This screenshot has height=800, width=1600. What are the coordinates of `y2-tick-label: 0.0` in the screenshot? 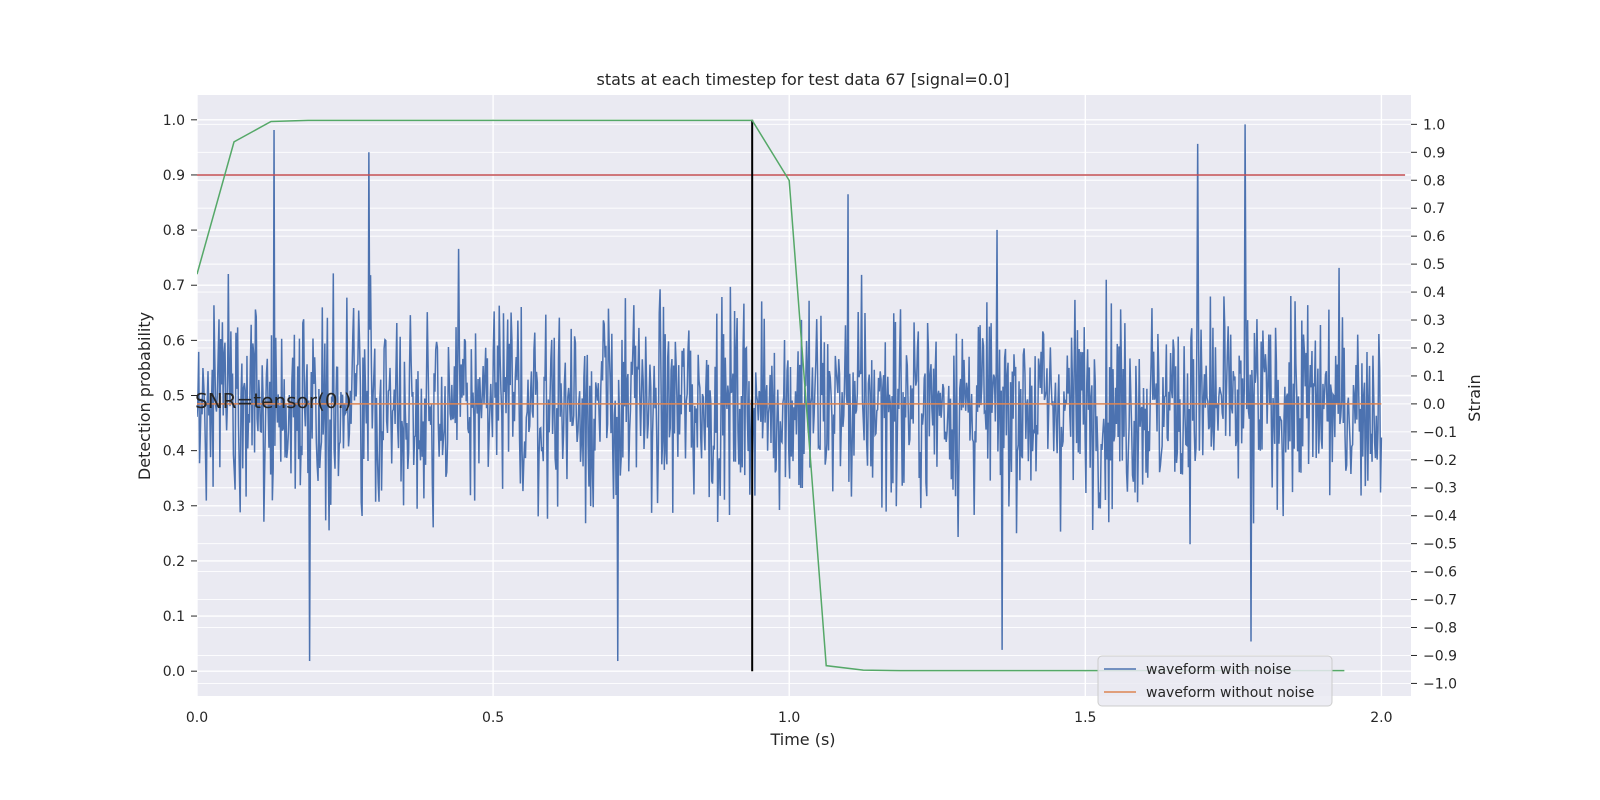 It's located at (1434, 405).